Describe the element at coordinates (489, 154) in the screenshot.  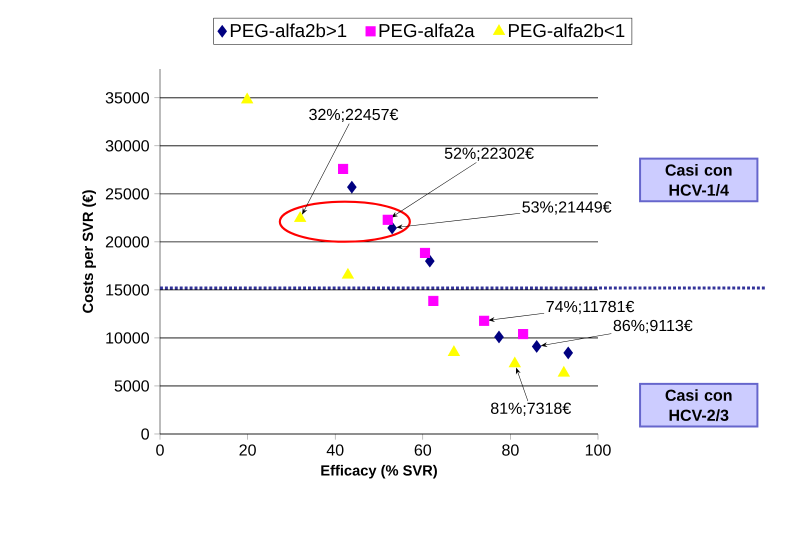
I see `annotation: 52%;22302€` at that location.